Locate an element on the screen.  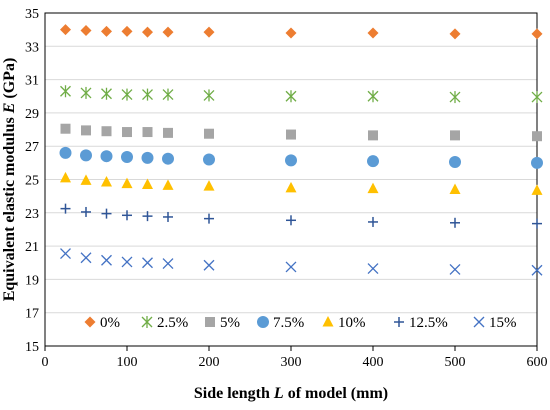
x-axis-title: Side length L of model (mm) is located at coordinates (291, 393).